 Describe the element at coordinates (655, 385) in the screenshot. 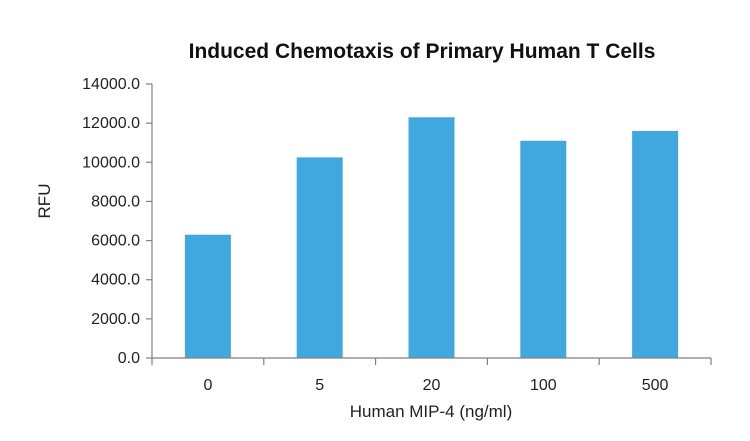

I see `x-tick-label: 500` at that location.